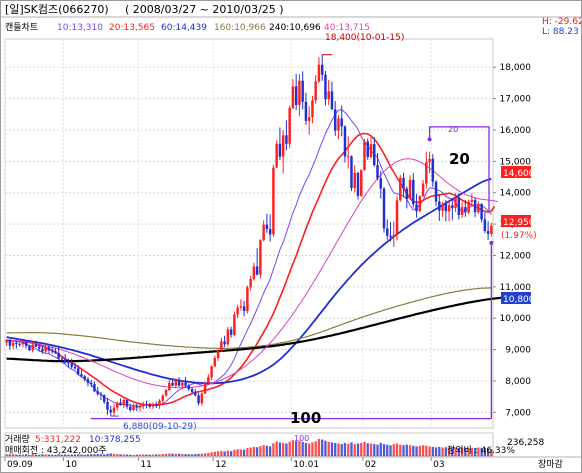 This screenshot has width=582, height=473. Describe the element at coordinates (516, 256) in the screenshot. I see `y-tick-label: 12,000` at that location.